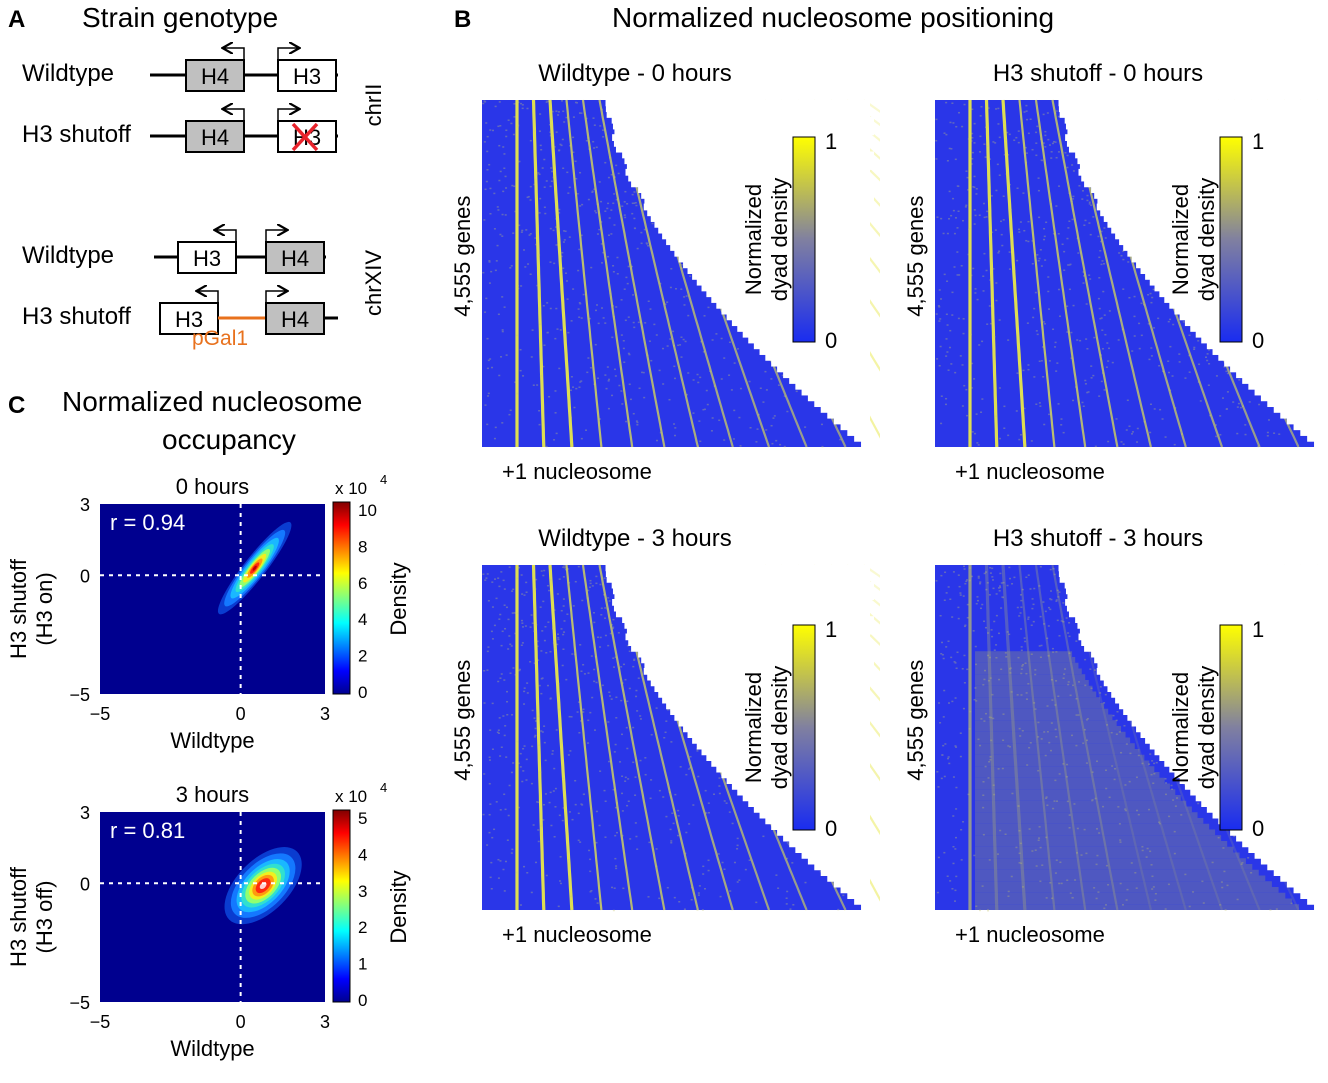 The height and width of the screenshot is (1083, 1328). I want to click on density-contour, so click(254, 568).